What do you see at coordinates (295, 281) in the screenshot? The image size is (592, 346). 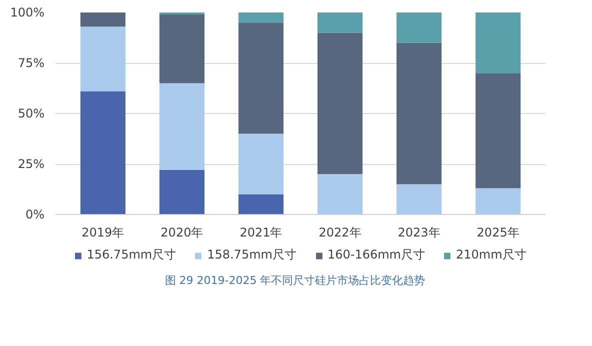 I see `caption: 图 29 2019-2025 年不同尺寸硅片市场占比变化趋势` at bounding box center [295, 281].